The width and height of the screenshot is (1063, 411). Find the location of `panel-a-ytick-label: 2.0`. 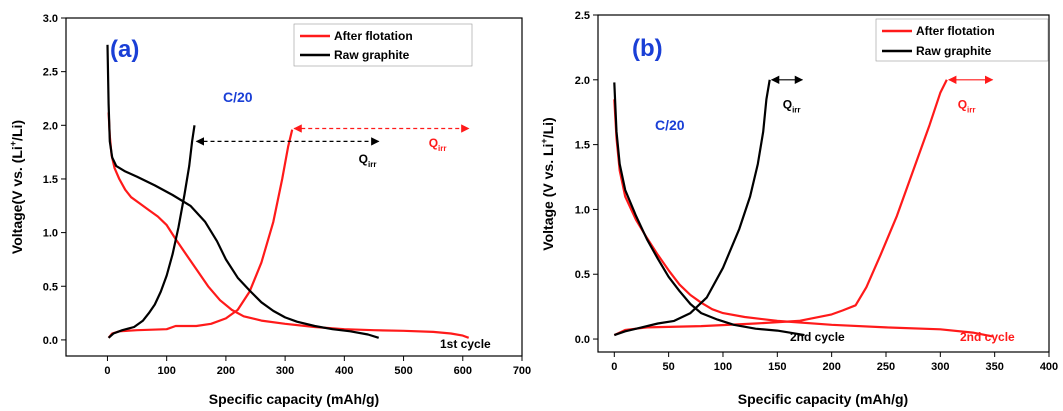

panel-a-ytick-label: 2.0 is located at coordinates (50, 126).